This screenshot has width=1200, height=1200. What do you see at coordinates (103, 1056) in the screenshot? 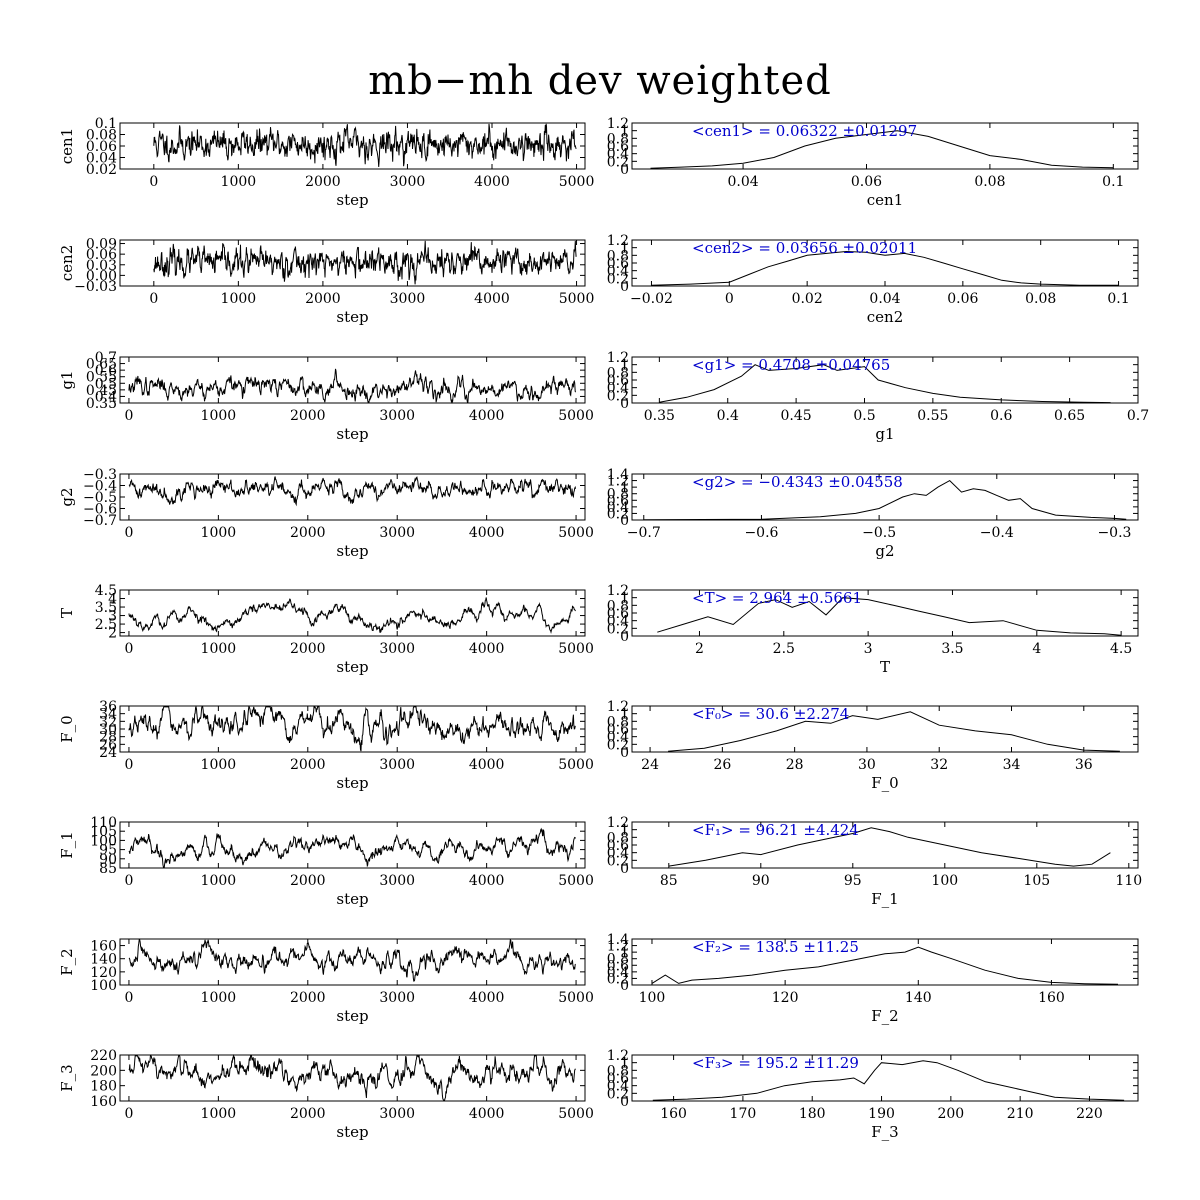
I see `y-tick-label: 220` at bounding box center [103, 1056].